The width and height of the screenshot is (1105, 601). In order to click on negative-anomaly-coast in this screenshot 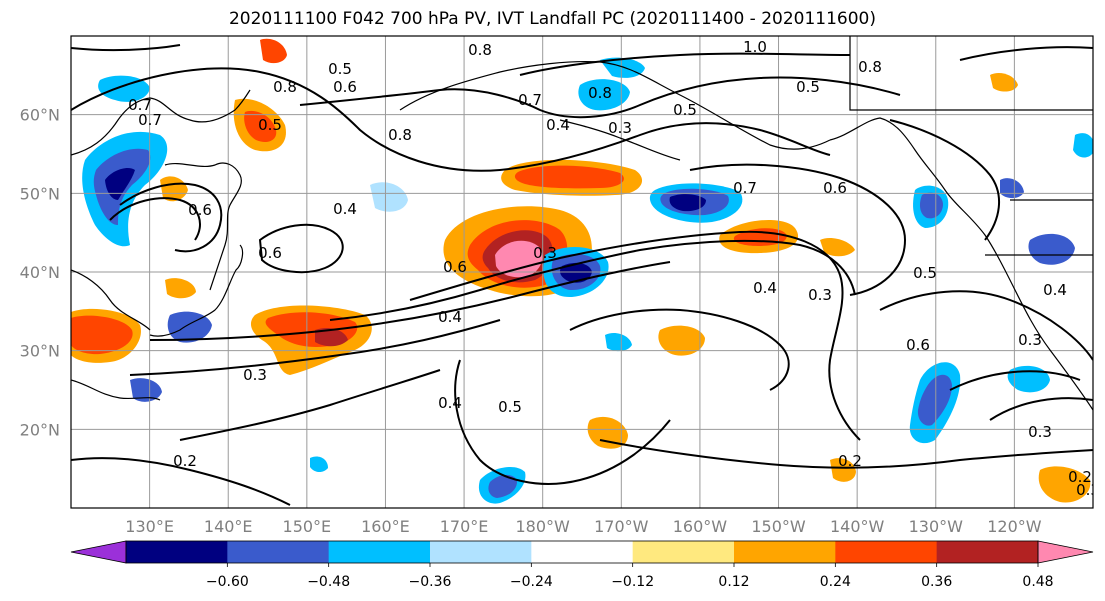, I will do `click(931, 206)`.